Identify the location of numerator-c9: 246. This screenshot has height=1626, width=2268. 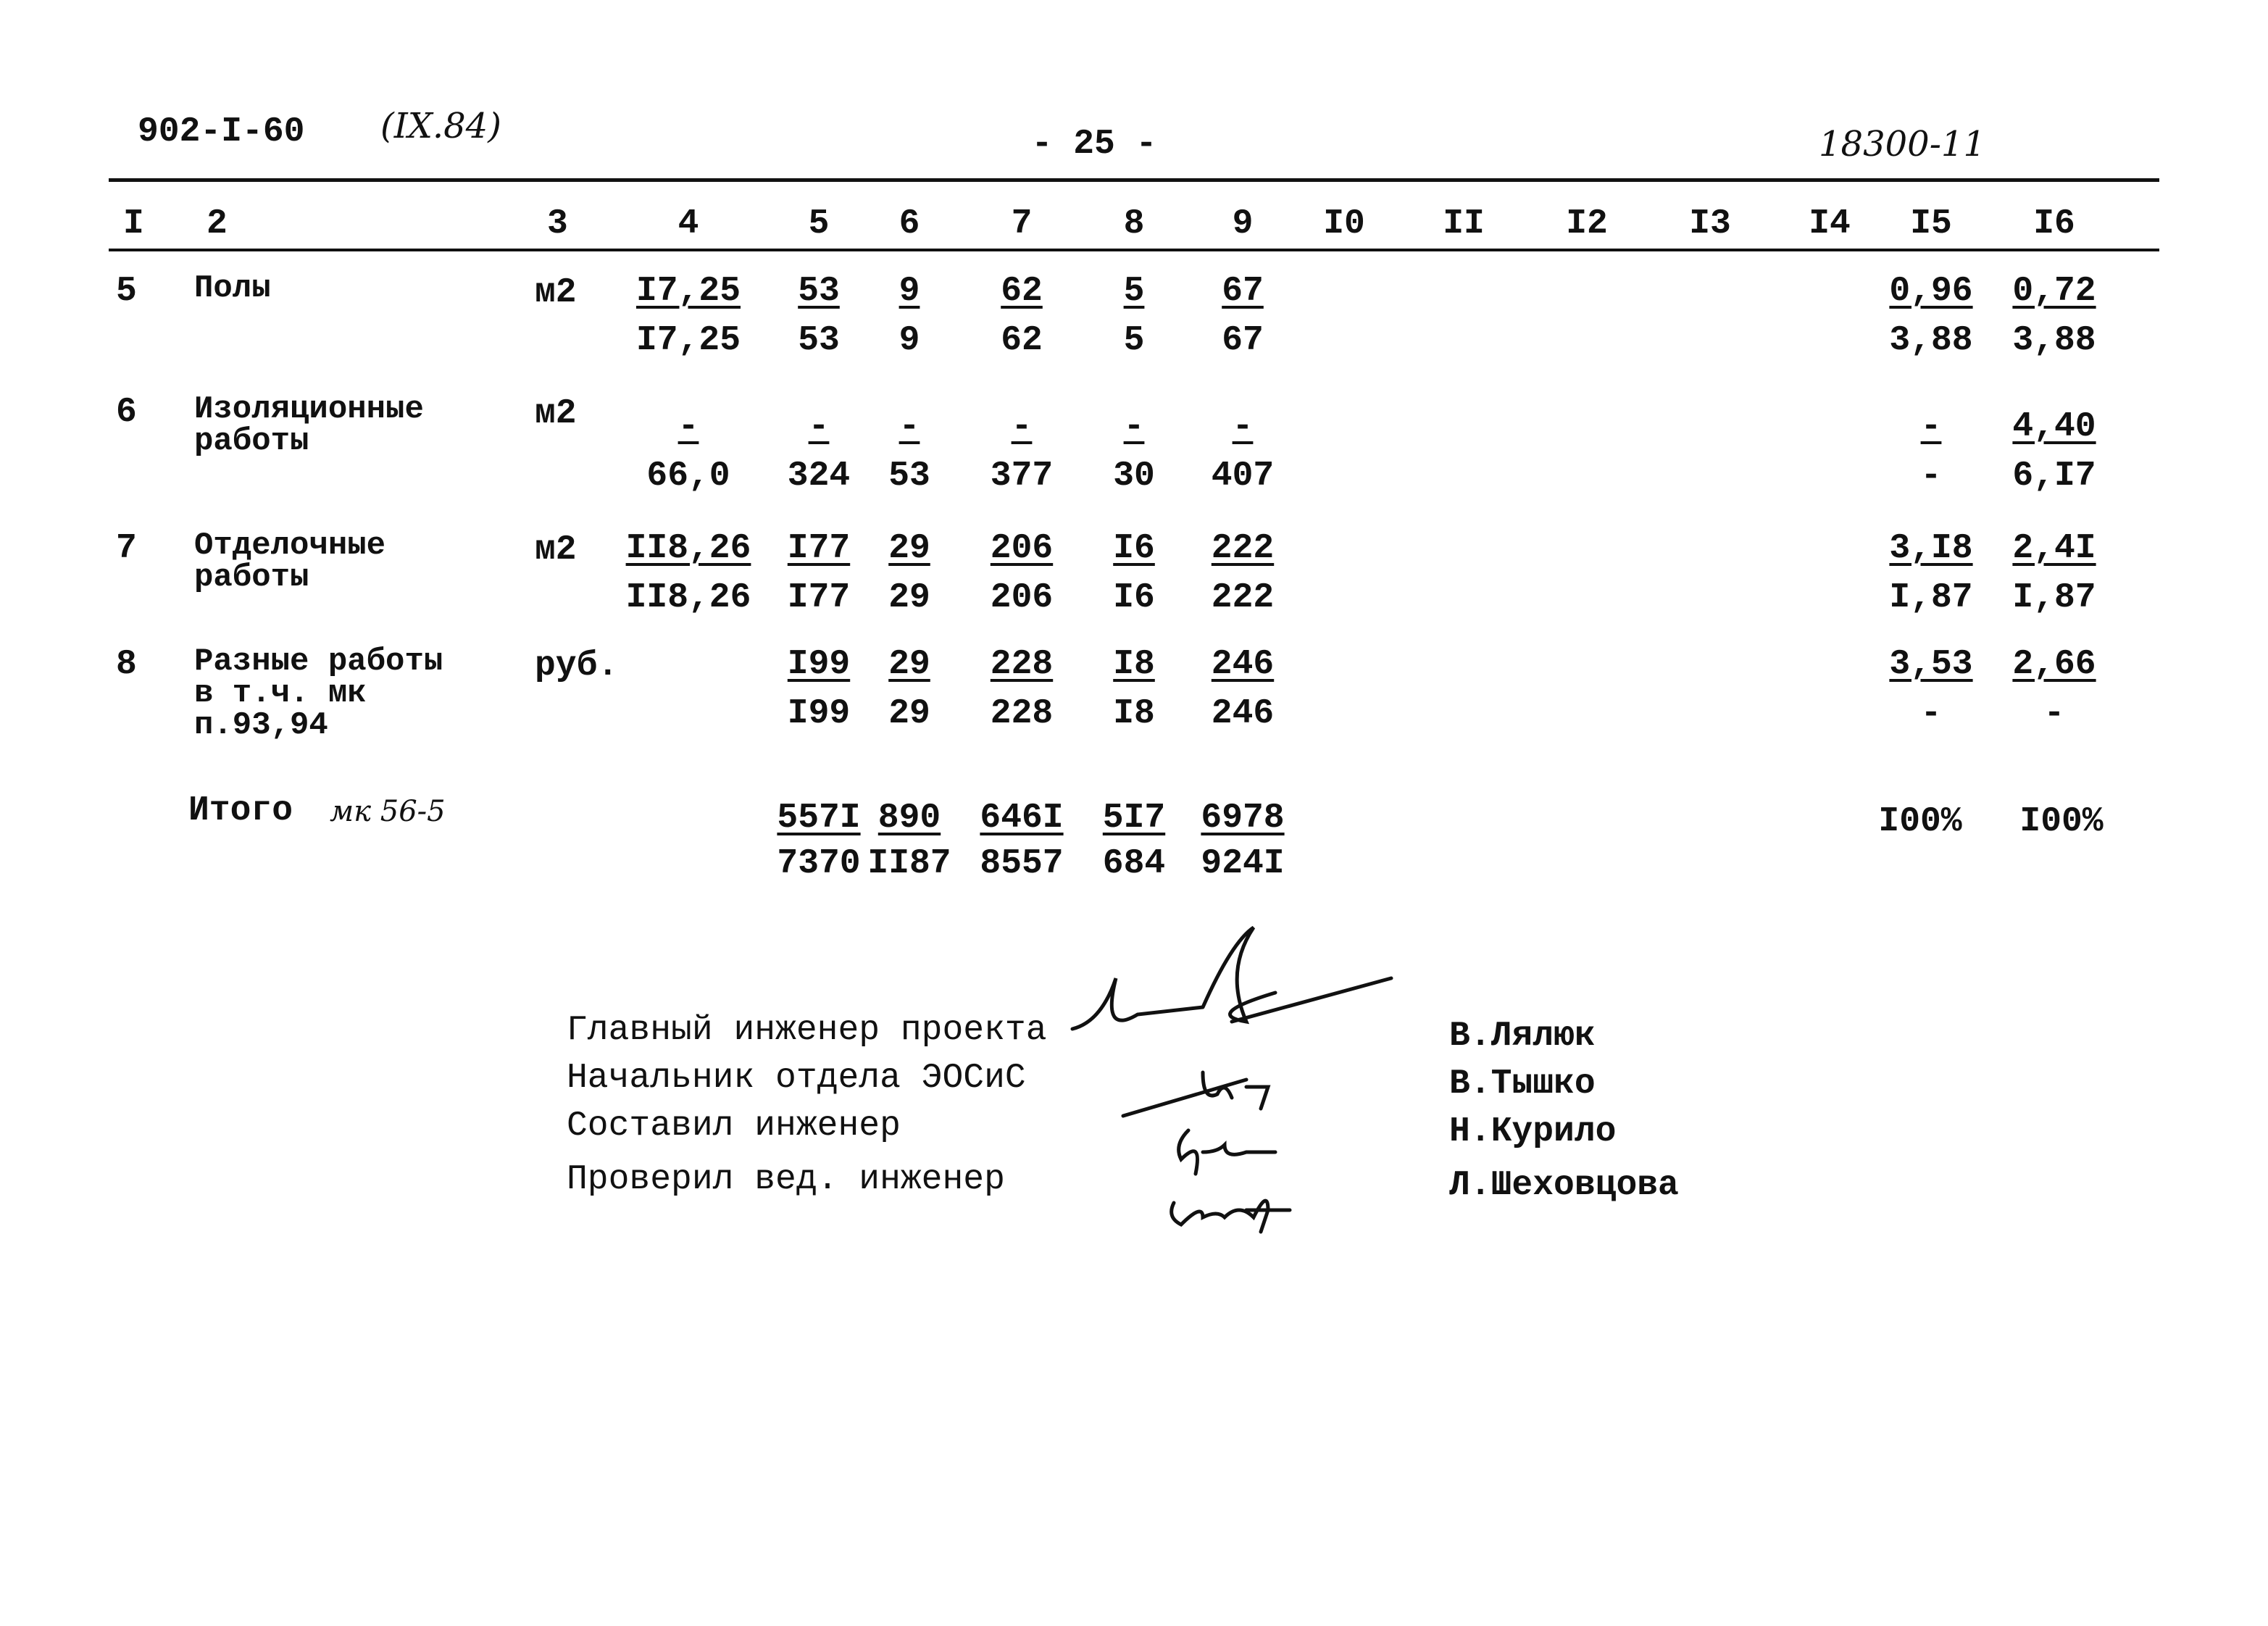
(1243, 664).